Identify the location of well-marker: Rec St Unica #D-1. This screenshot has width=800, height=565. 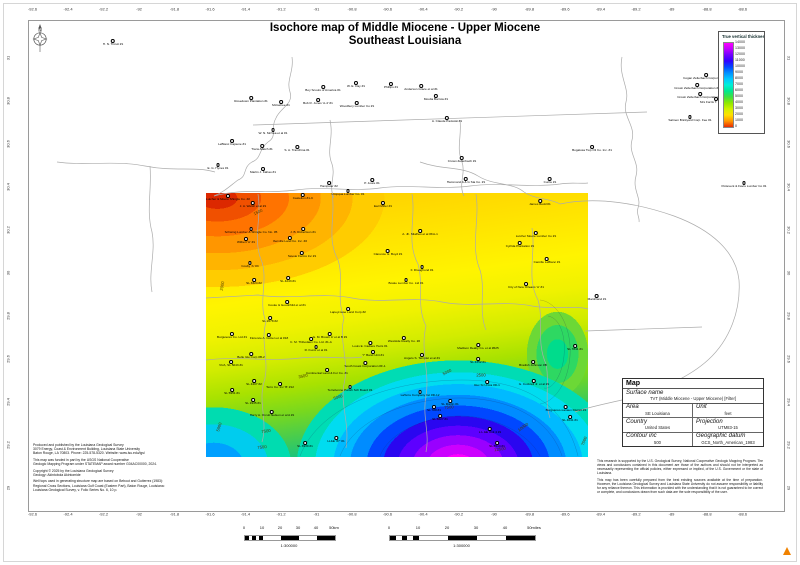
(487, 383).